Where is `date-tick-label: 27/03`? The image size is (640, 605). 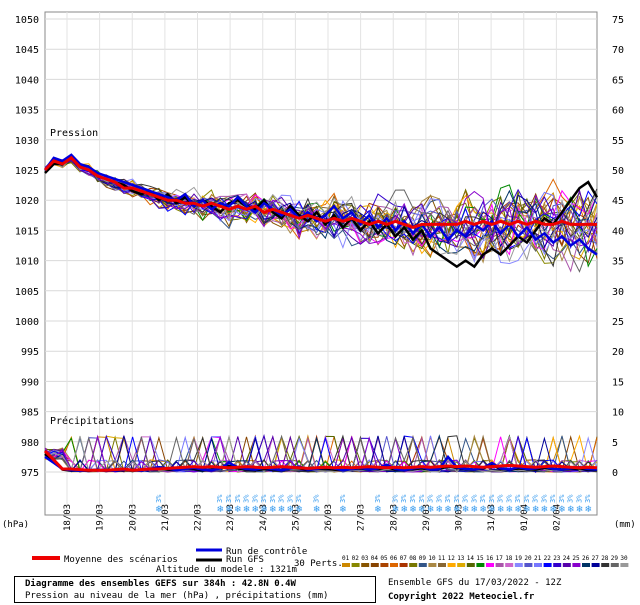
date-tick-label: 27/03 is located at coordinates (362, 517).